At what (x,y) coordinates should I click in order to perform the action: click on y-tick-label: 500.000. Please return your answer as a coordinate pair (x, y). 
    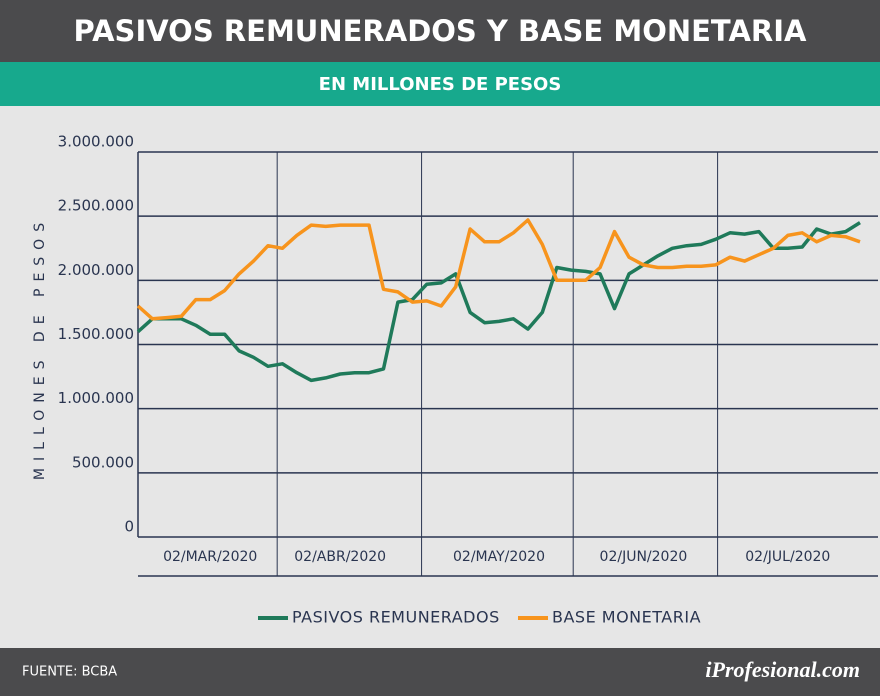
    Looking at the image, I should click on (103, 462).